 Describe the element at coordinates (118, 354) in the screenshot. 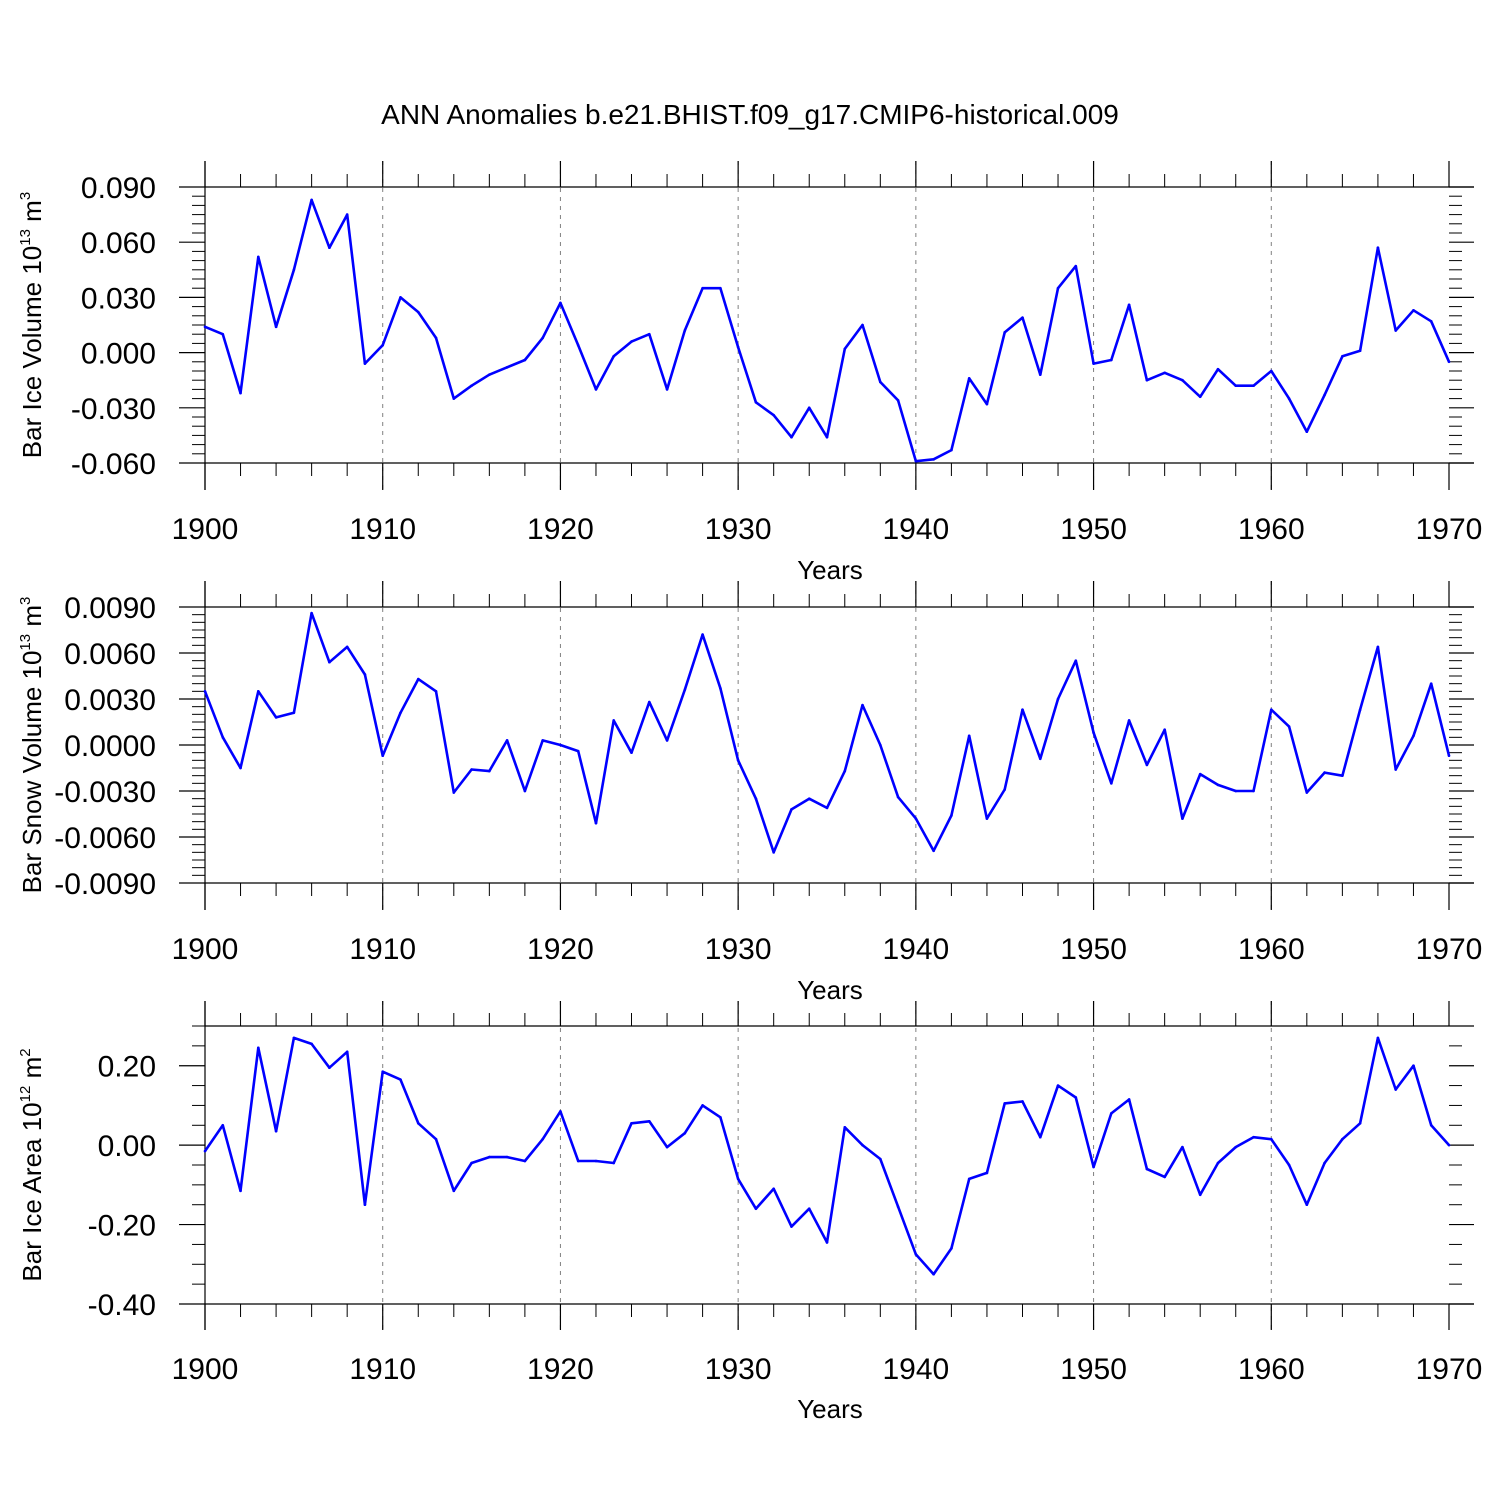

I see `y-tick-label: 0.000` at that location.